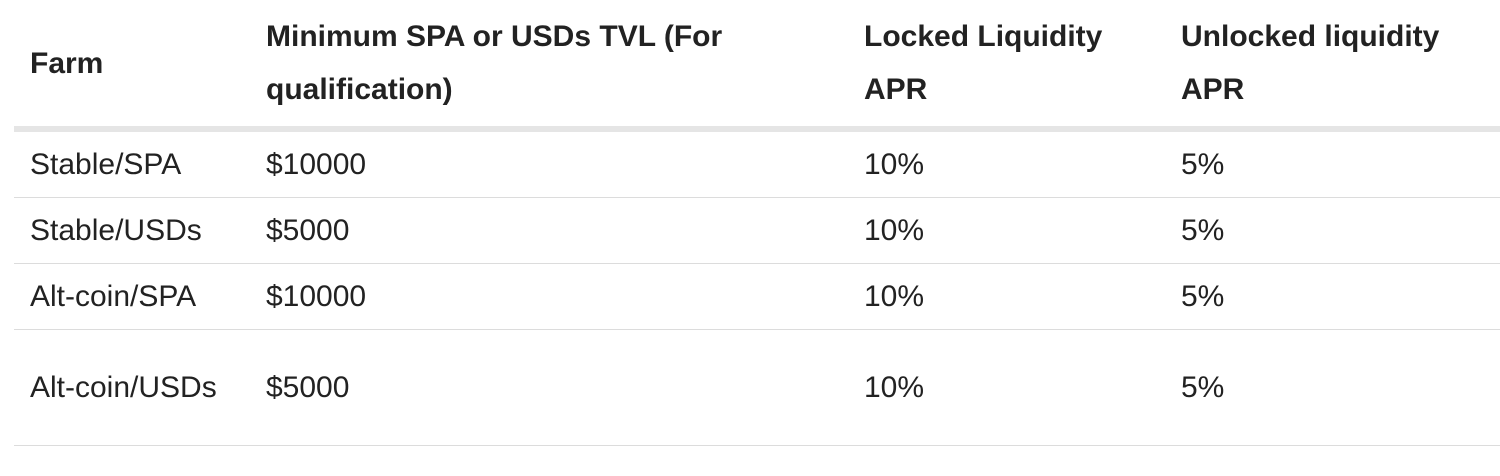 The width and height of the screenshot is (1500, 476). Describe the element at coordinates (1332, 66) in the screenshot. I see `header-cell: Unlocked liquidity APR` at that location.